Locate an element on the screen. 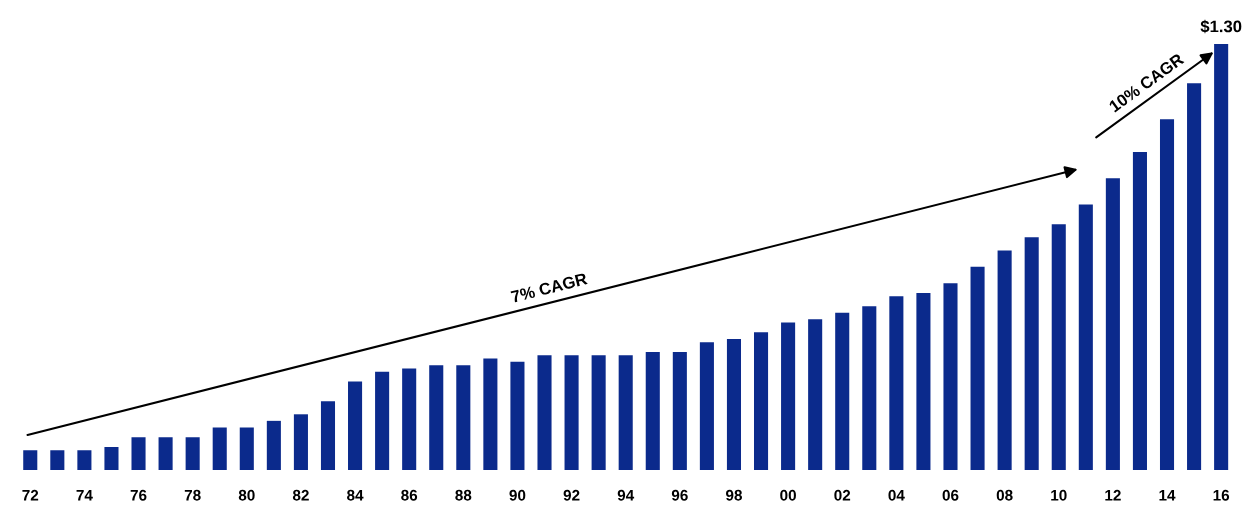 This screenshot has height=512, width=1246. annotation: 7% CAGR is located at coordinates (549, 287).